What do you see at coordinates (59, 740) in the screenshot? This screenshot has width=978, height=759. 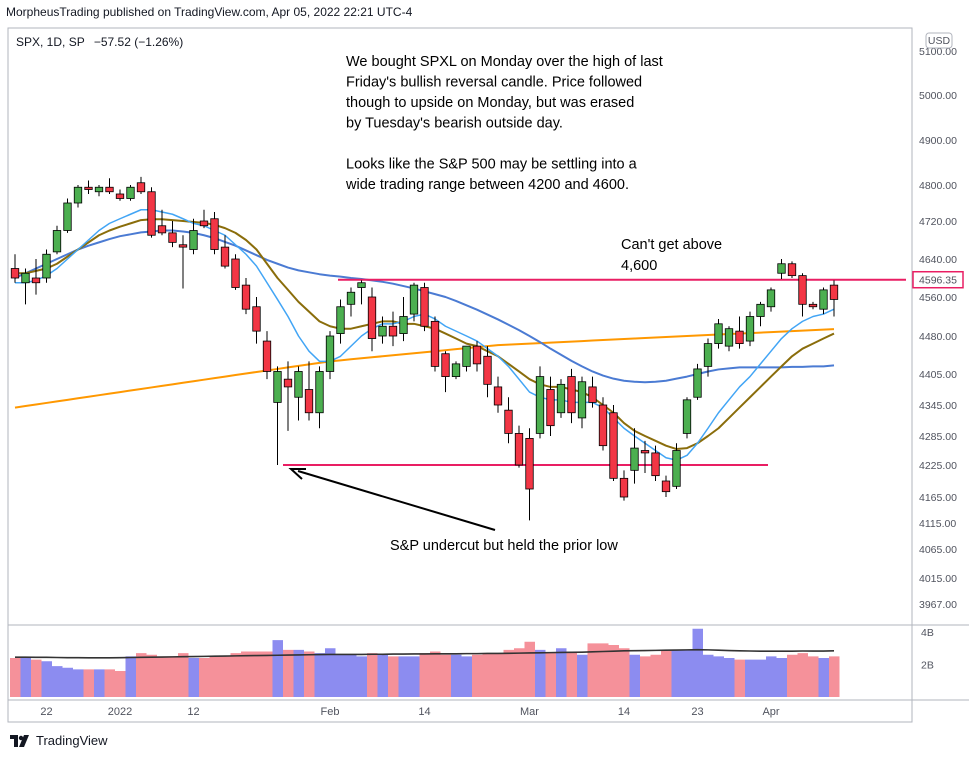 I see `tradingview-logo: TradingView` at bounding box center [59, 740].